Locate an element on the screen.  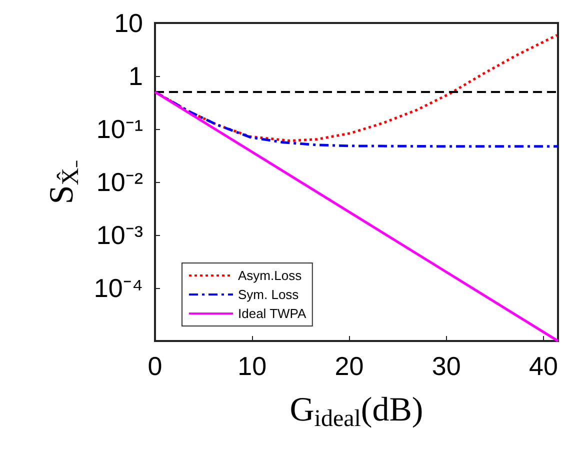
y-axis-title: SX̂₋ is located at coordinates (64, 182).